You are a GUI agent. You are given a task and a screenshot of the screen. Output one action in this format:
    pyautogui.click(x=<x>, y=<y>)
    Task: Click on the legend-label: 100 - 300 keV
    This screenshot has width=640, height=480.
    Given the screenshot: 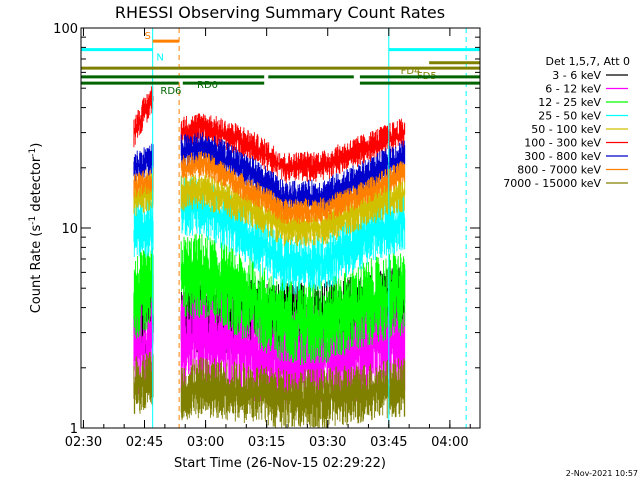 What is the action you would take?
    pyautogui.click(x=562, y=143)
    